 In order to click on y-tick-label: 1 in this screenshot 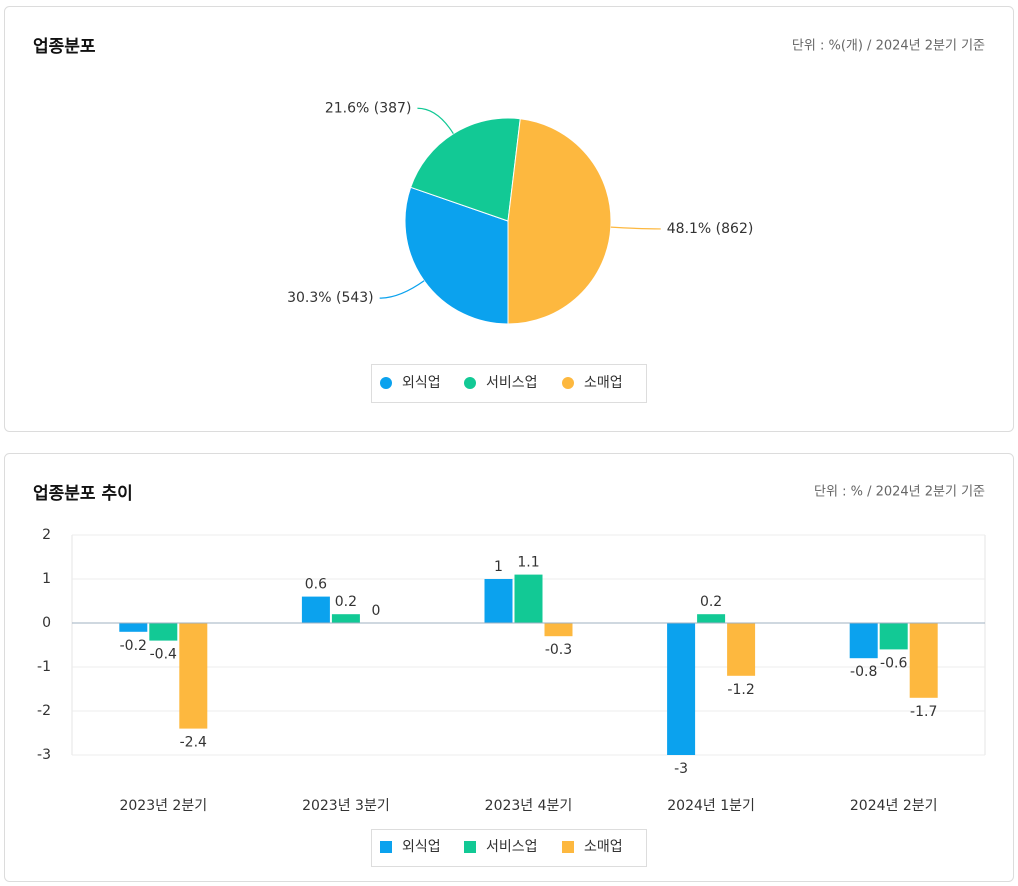, I will do `click(46, 579)`.